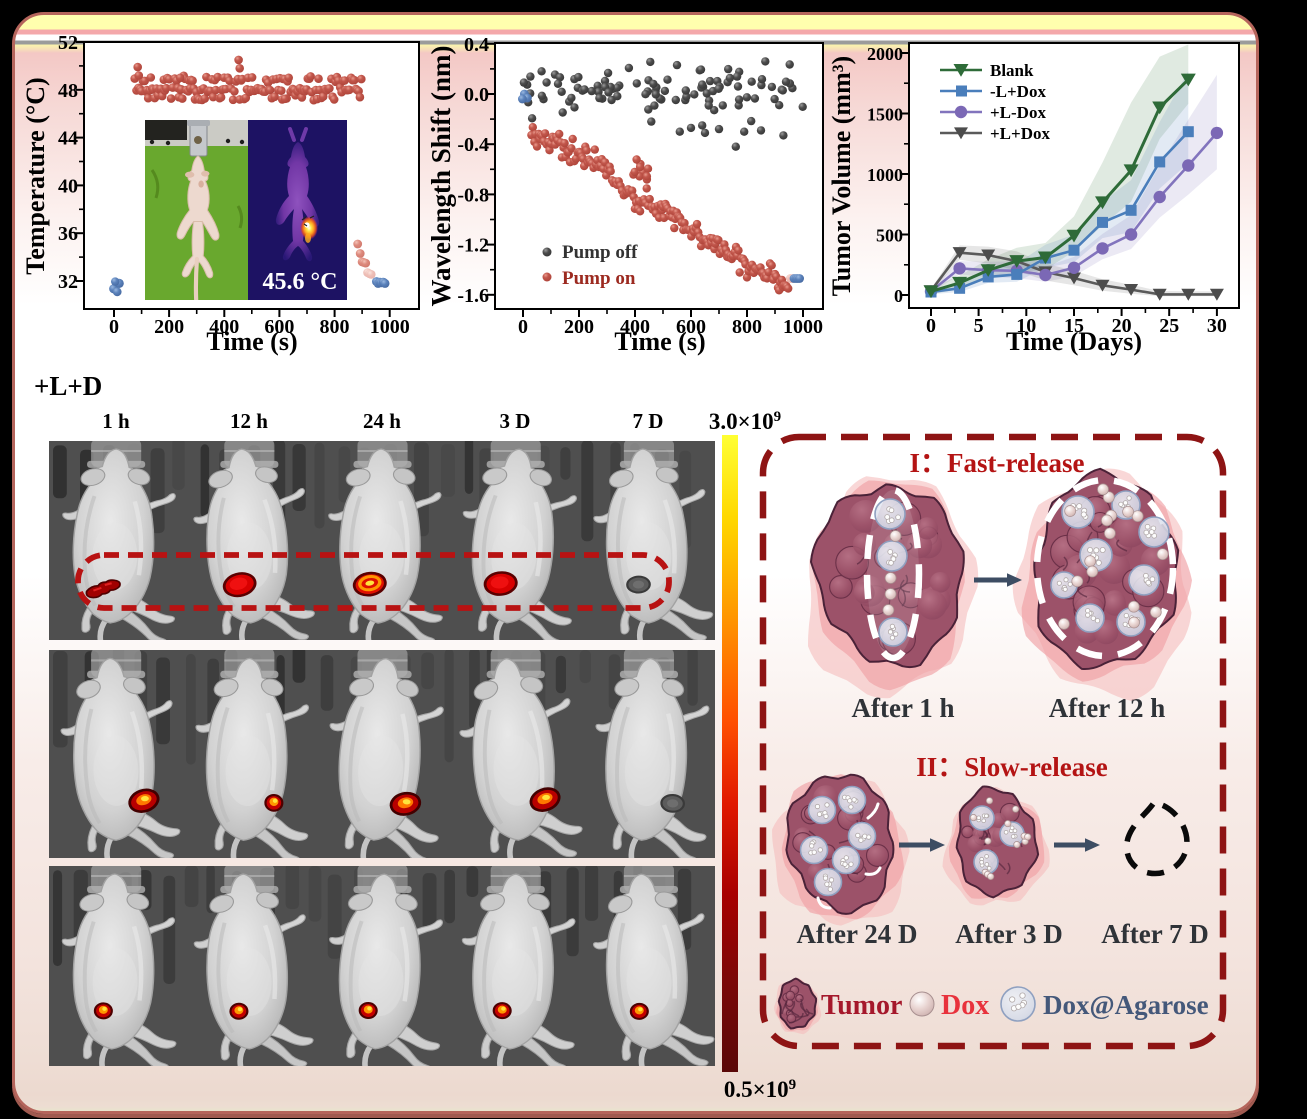 The image size is (1307, 1119). I want to click on svg-text: 24 h, so click(382, 421).